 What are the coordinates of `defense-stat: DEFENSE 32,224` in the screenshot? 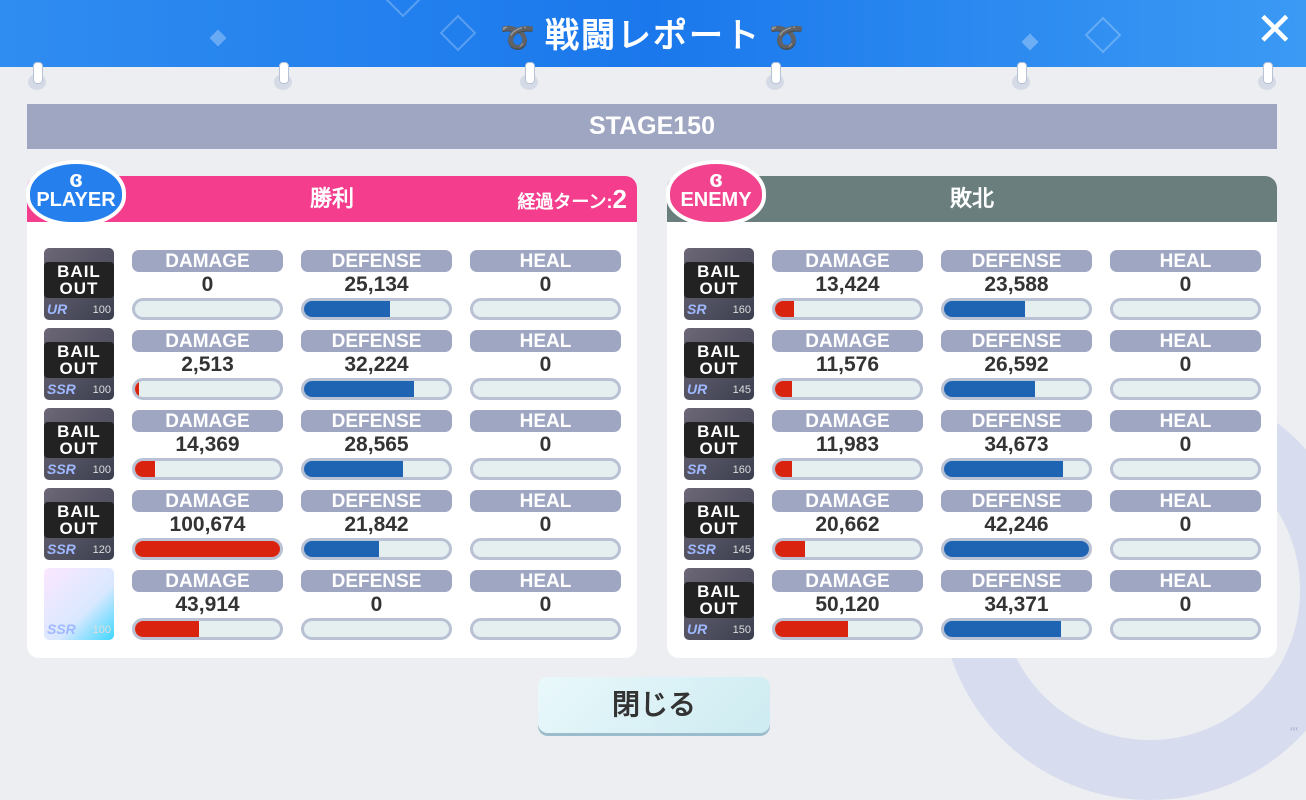 It's located at (376, 365).